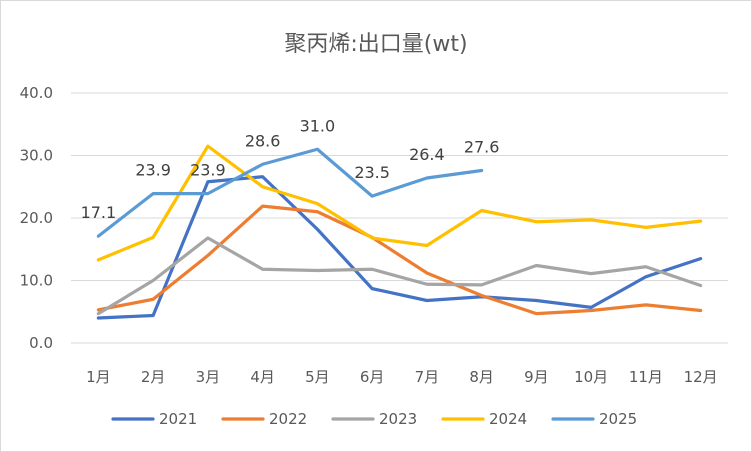 This screenshot has width=752, height=452. I want to click on y-tick-label: 30.0, so click(36, 156).